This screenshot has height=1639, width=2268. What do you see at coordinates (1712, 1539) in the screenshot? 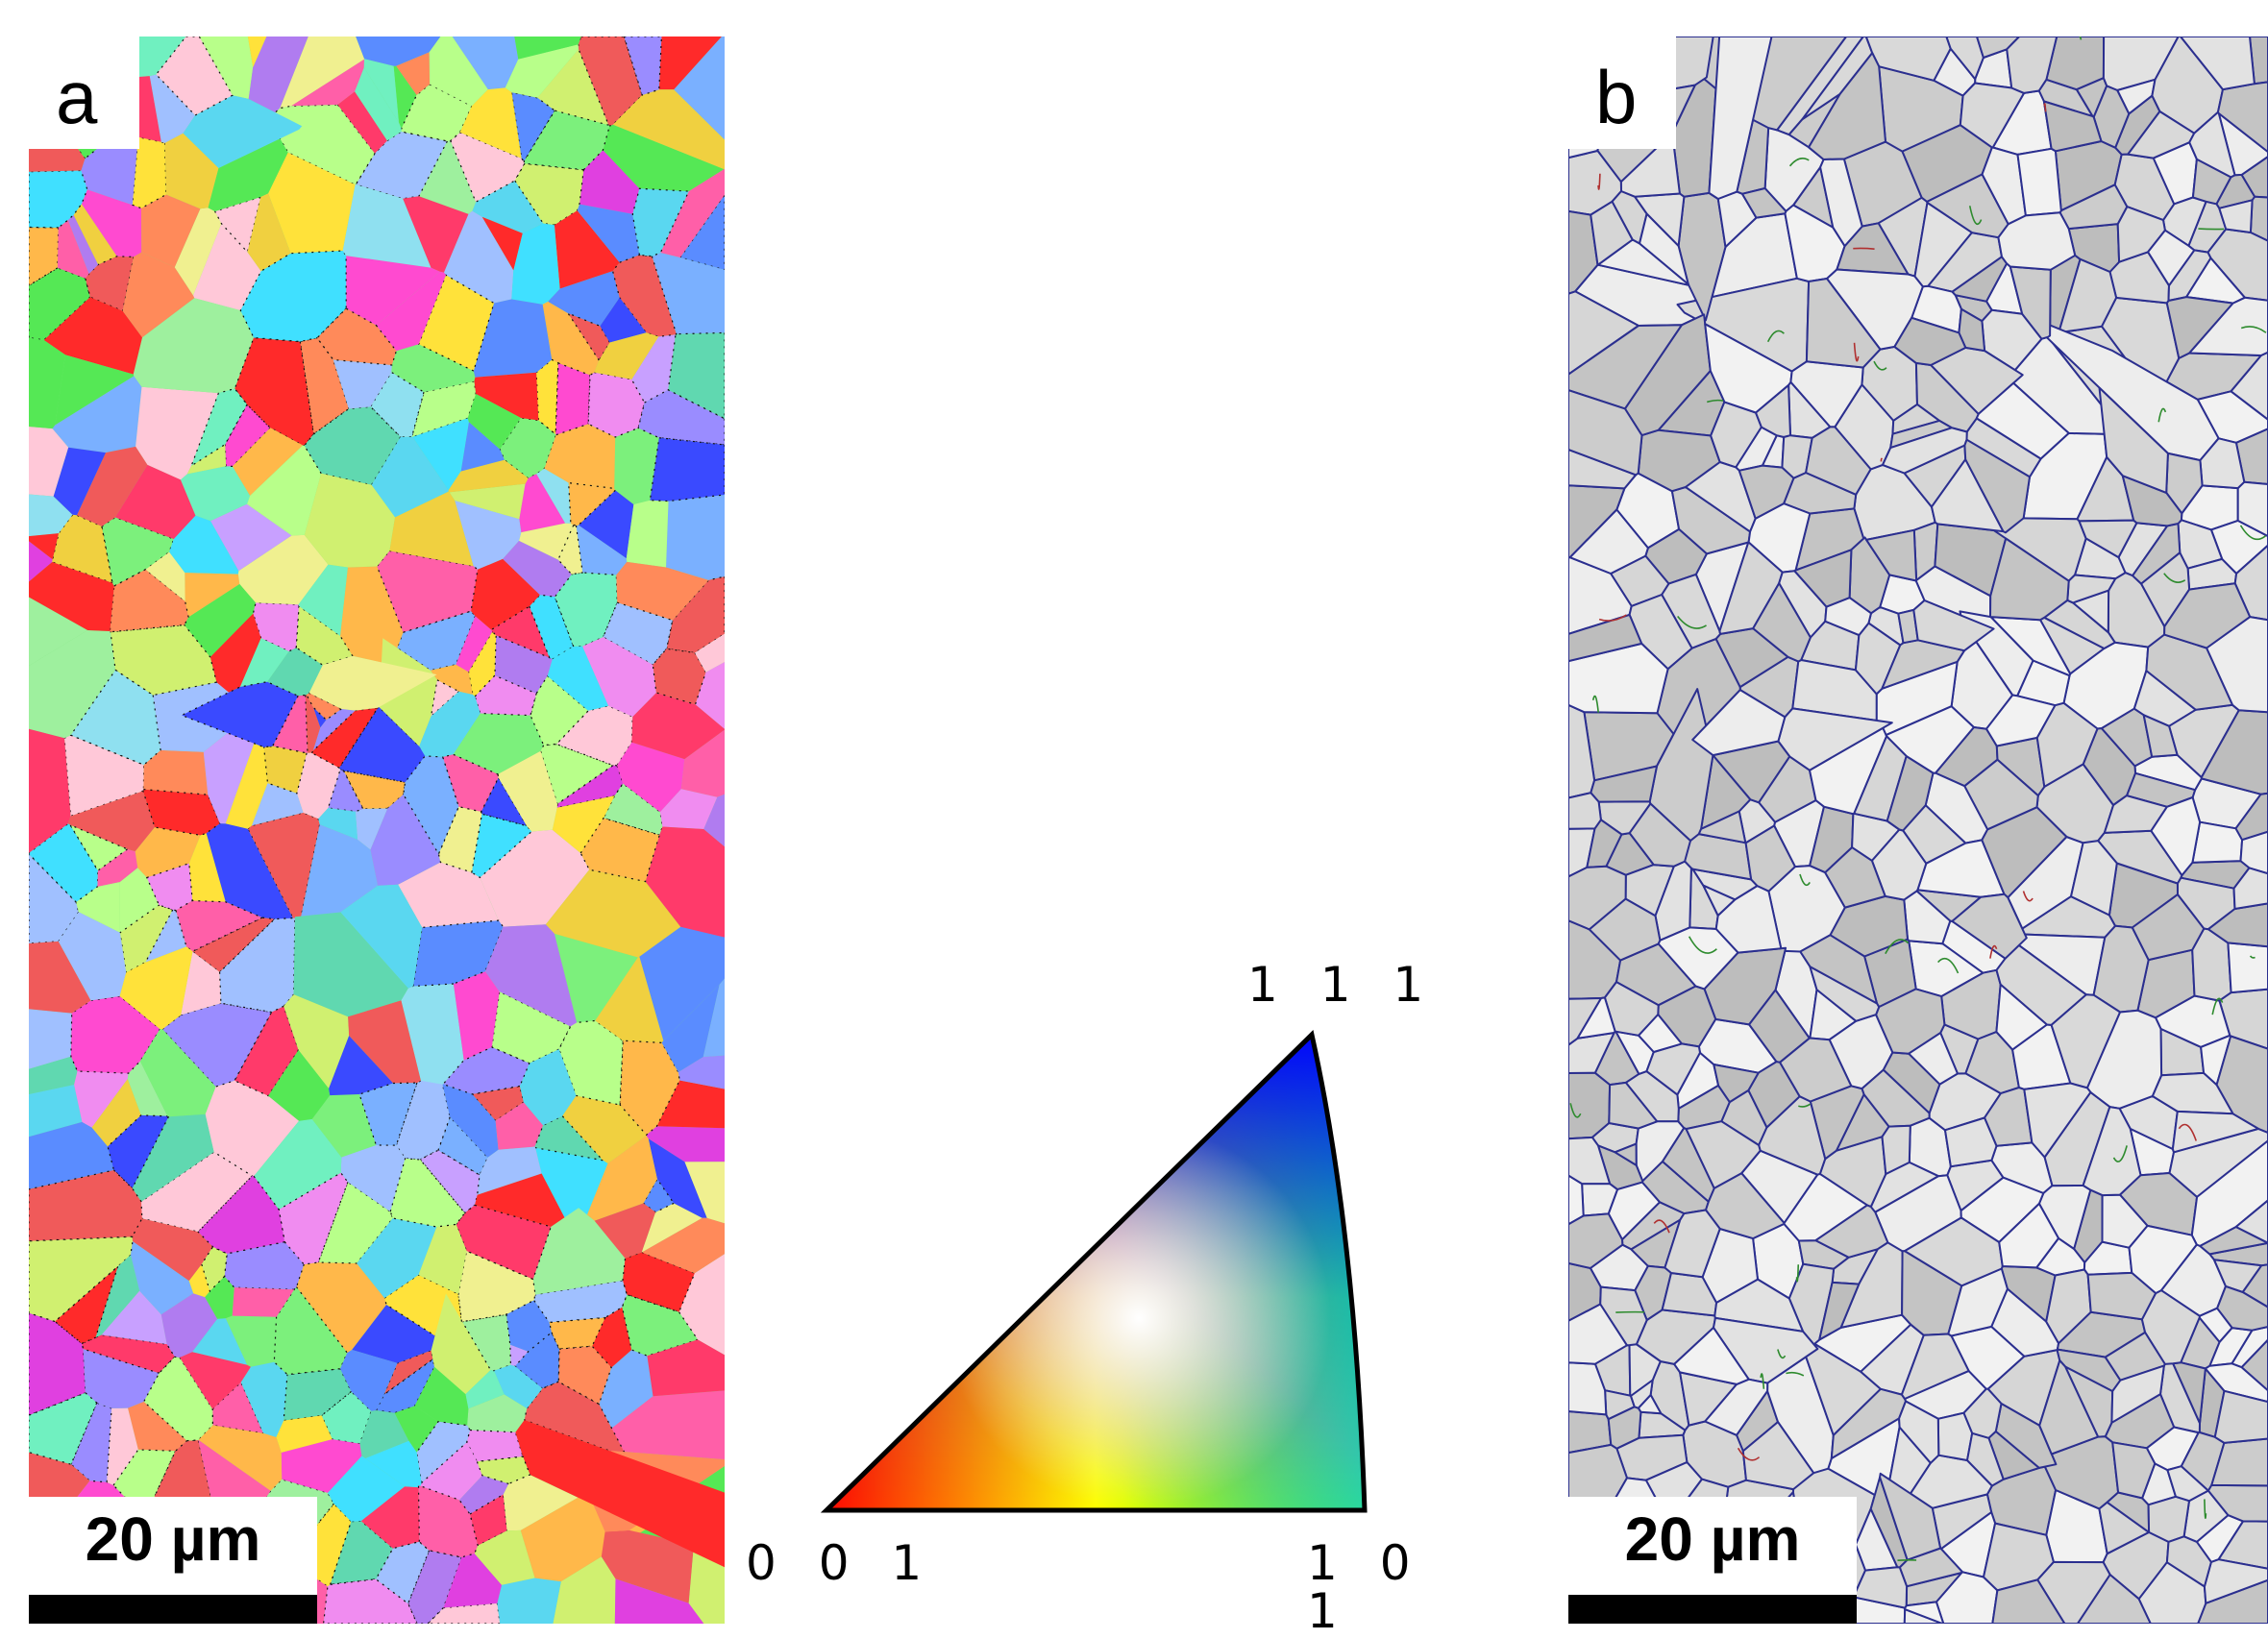
I see `scalebar-label-b: 20 µm` at bounding box center [1712, 1539].